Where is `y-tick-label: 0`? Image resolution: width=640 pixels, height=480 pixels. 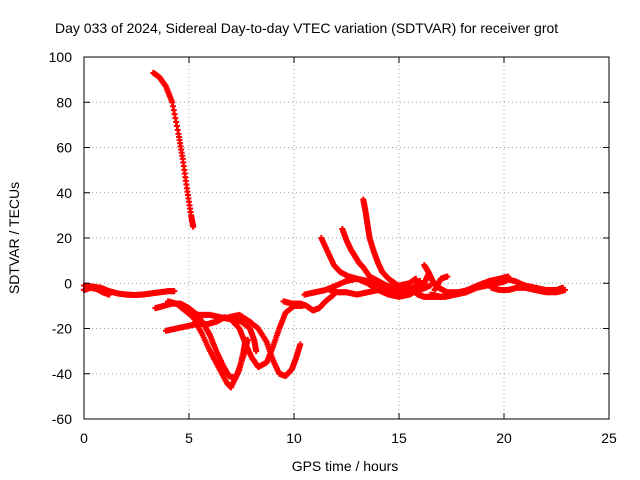 y-tick-label: 0 is located at coordinates (68, 283).